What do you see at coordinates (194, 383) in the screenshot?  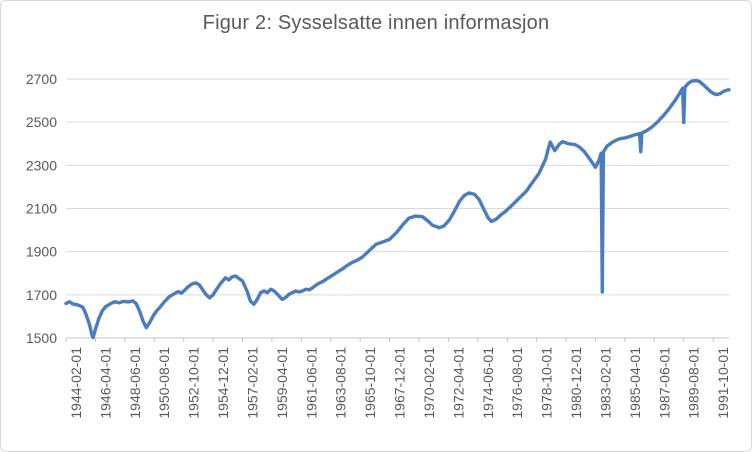 I see `x-tick-label: 1952-10-01` at bounding box center [194, 383].